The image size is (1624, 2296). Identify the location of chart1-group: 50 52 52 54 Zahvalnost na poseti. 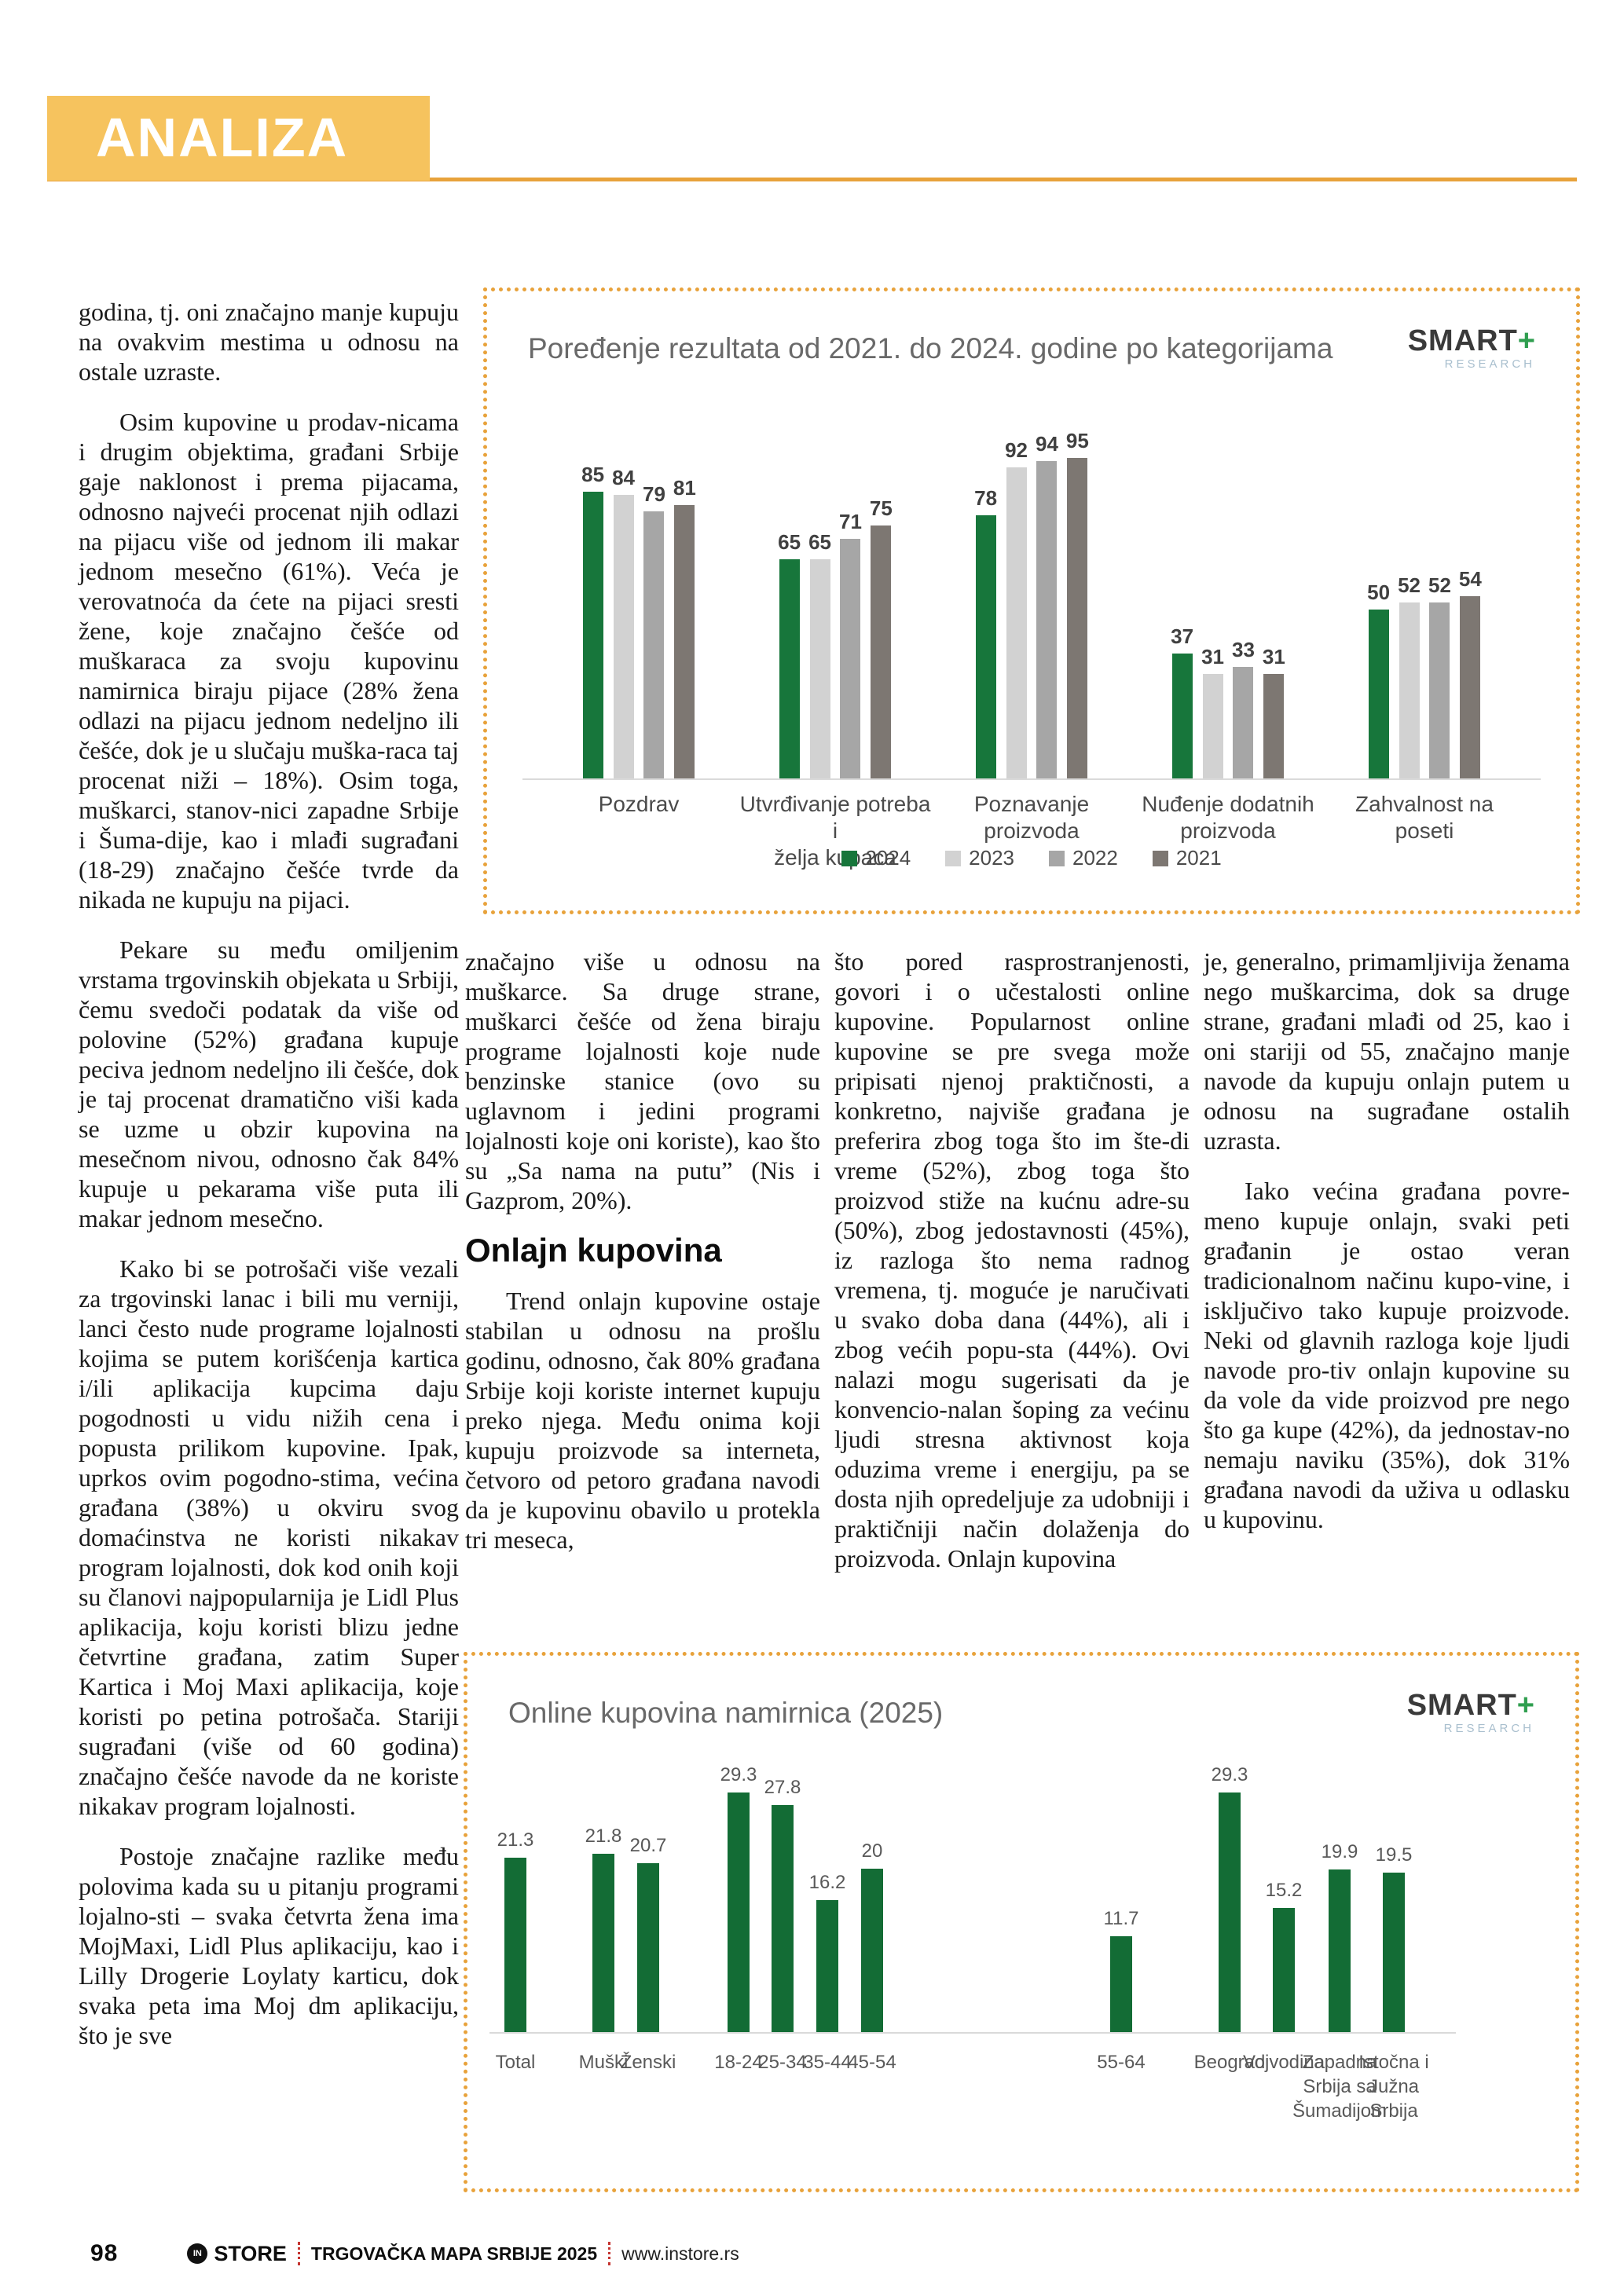
(1425, 640).